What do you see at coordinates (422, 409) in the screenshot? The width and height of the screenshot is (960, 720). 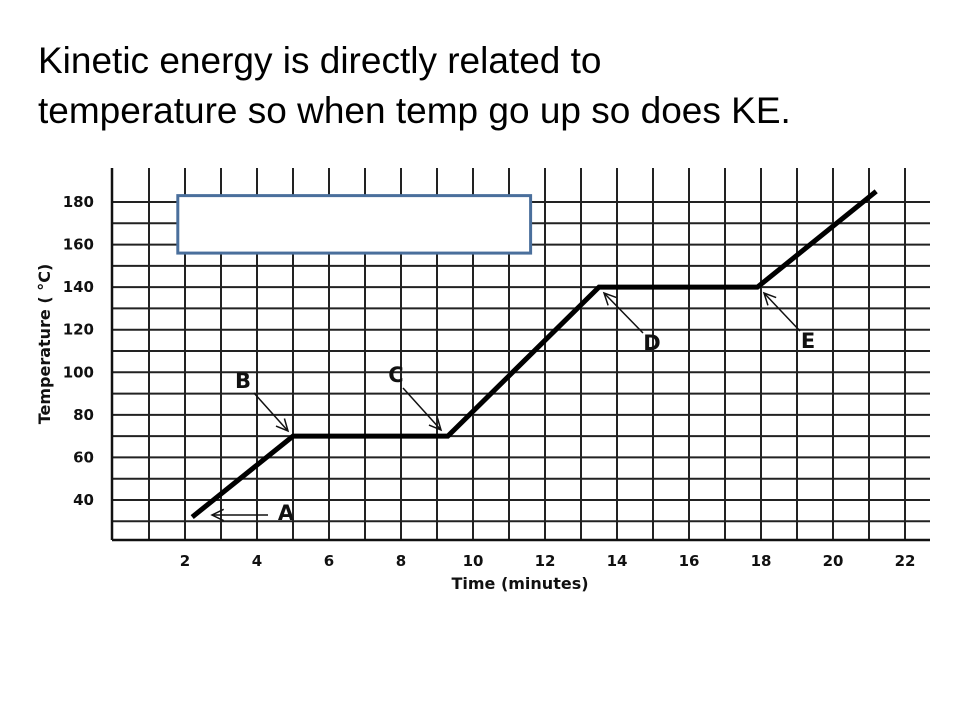 I see `annotation-arrow-c` at bounding box center [422, 409].